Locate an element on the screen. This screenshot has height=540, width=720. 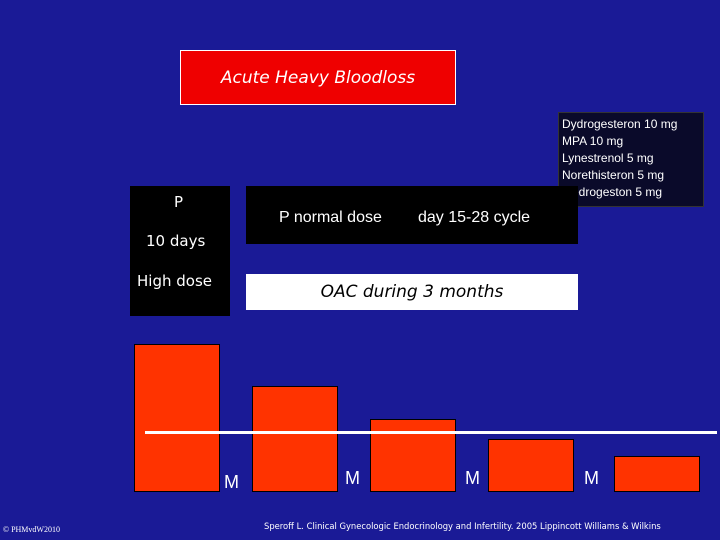
slide-title: Acute Heavy Bloodloss is located at coordinates (318, 77).